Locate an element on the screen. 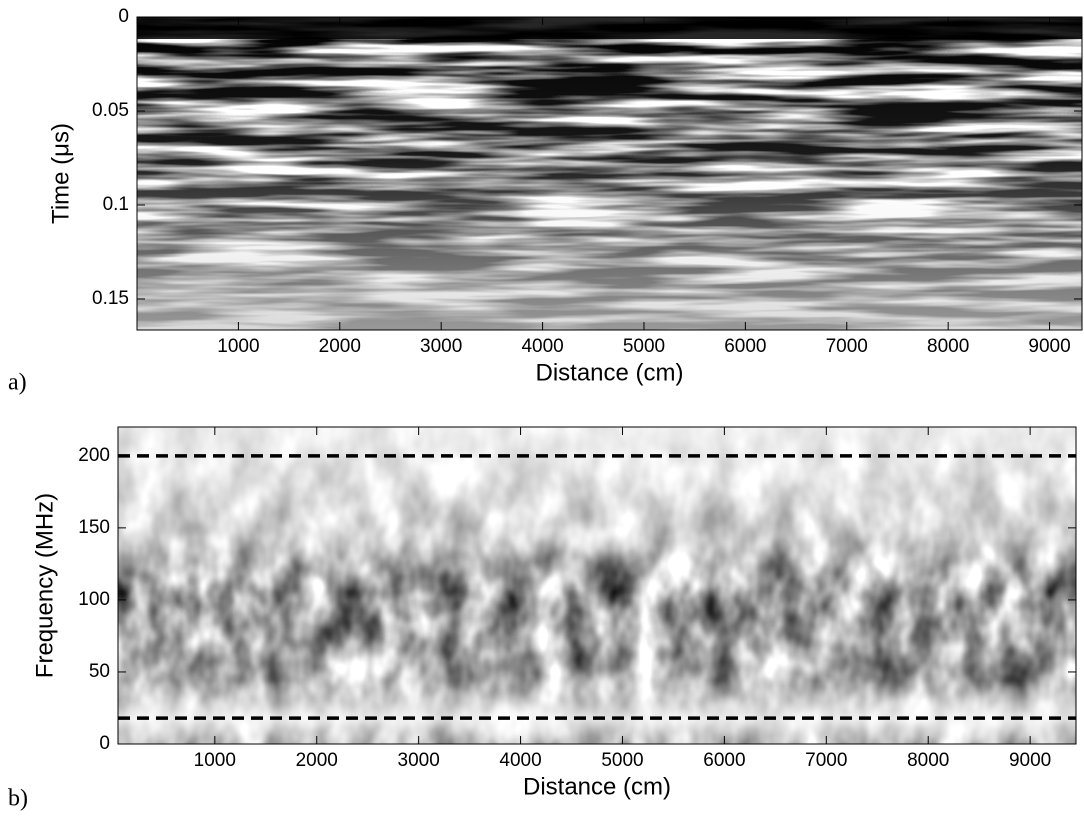 The width and height of the screenshot is (1084, 820). panel-label: b) is located at coordinates (18, 799).